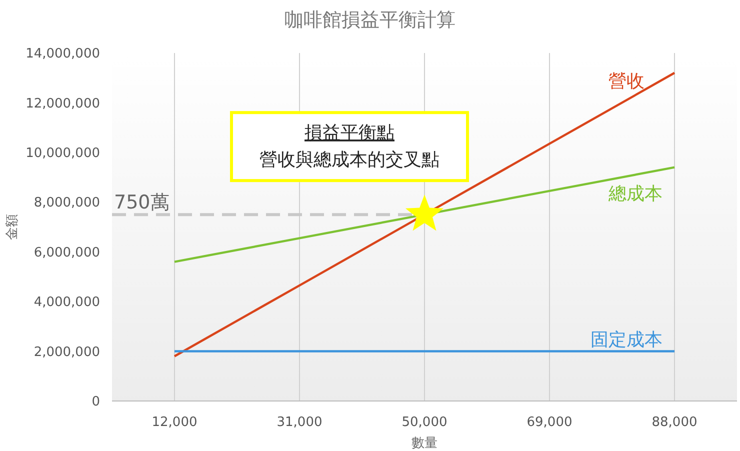 The image size is (740, 451). What do you see at coordinates (370, 20) in the screenshot?
I see `chart-title: 咖啡館損益平衡計算` at bounding box center [370, 20].